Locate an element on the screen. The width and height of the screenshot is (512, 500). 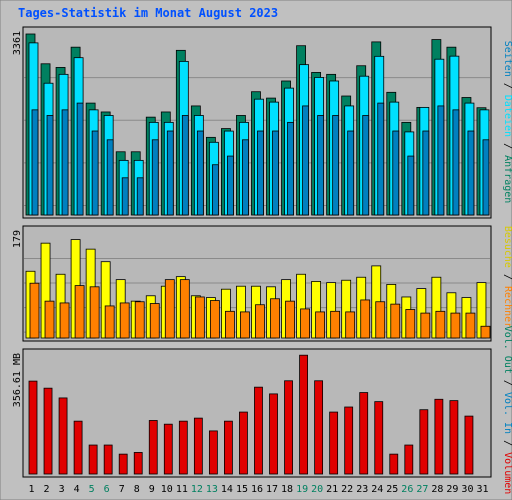
legend-bottom: Vol. Out / Vol. In / Volumen is located at coordinates (507, 410).